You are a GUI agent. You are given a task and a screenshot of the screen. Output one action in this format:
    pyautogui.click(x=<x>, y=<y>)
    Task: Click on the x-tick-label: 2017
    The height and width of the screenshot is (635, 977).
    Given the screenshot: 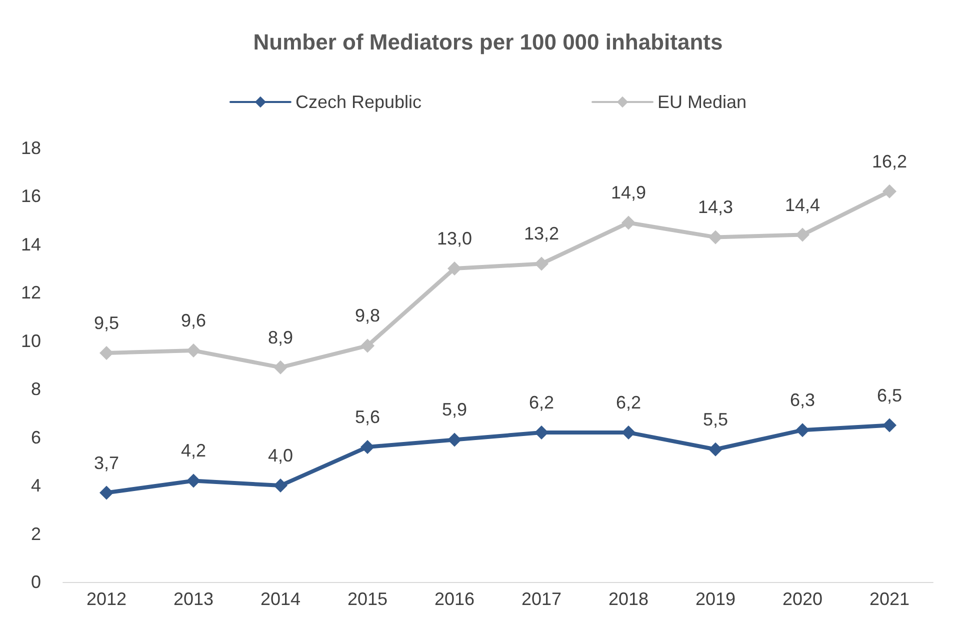 What is the action you would take?
    pyautogui.click(x=541, y=599)
    